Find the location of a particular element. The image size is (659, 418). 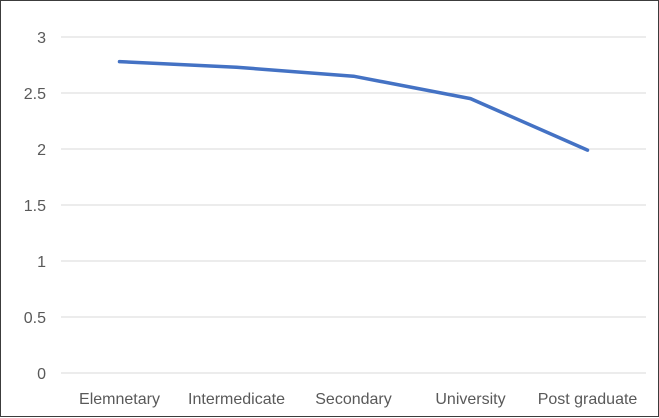

y-axis-ticks: 0 0.5 1 1.5 2 2.5 3 is located at coordinates (35, 206).